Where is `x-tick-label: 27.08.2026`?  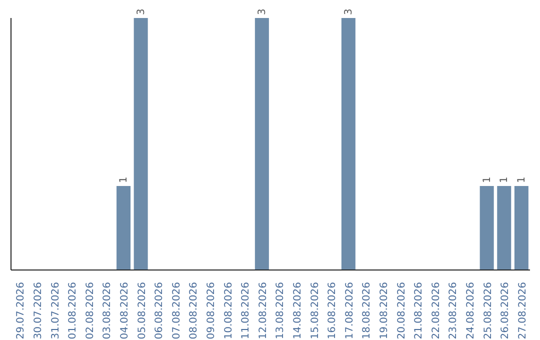 x-tick-label: 27.08.2026 is located at coordinates (522, 311).